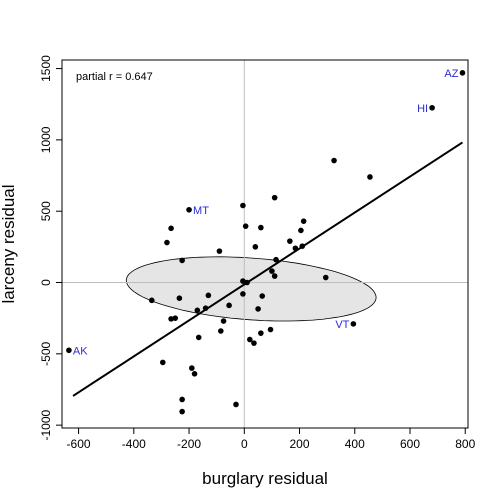 The image size is (500, 500). Describe the element at coordinates (451, 74) in the screenshot. I see `point-label: AZ` at that location.